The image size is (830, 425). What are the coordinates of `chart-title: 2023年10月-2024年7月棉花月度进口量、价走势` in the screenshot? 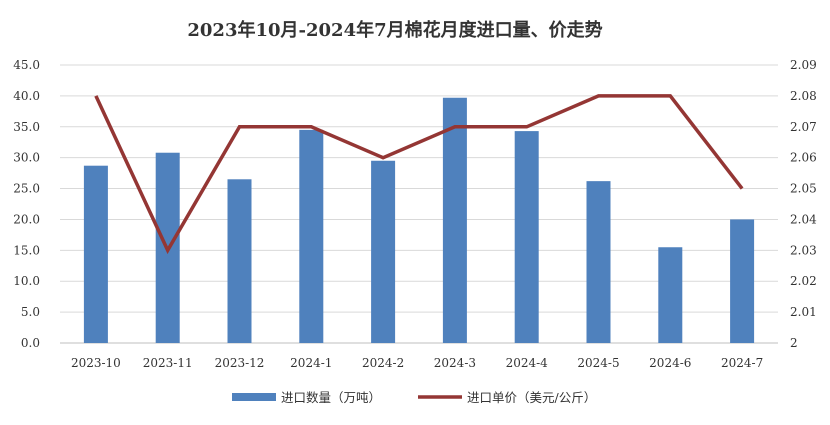 It's located at (394, 30).